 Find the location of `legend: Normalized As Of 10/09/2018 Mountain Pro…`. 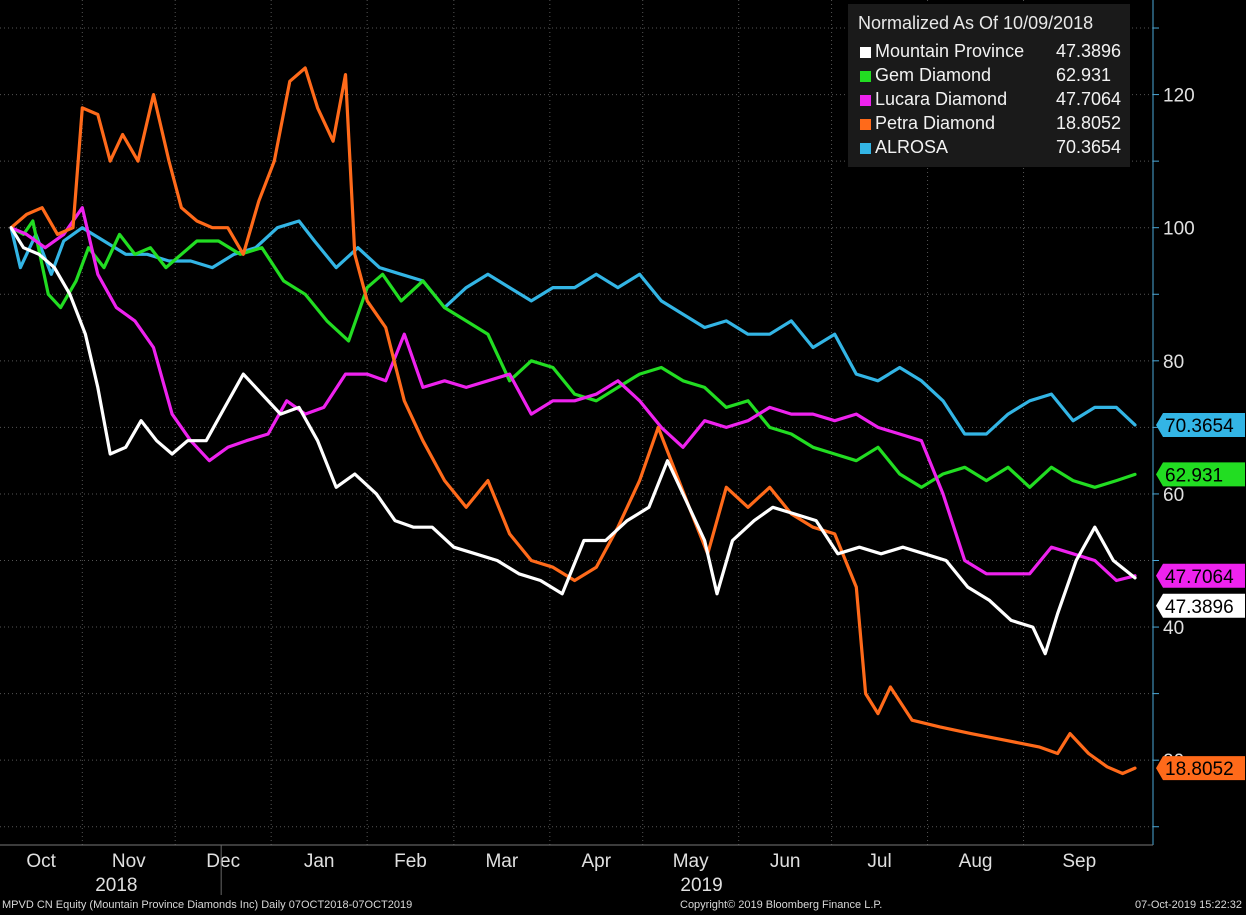

legend: Normalized As Of 10/09/2018 Mountain Pro… is located at coordinates (989, 85).